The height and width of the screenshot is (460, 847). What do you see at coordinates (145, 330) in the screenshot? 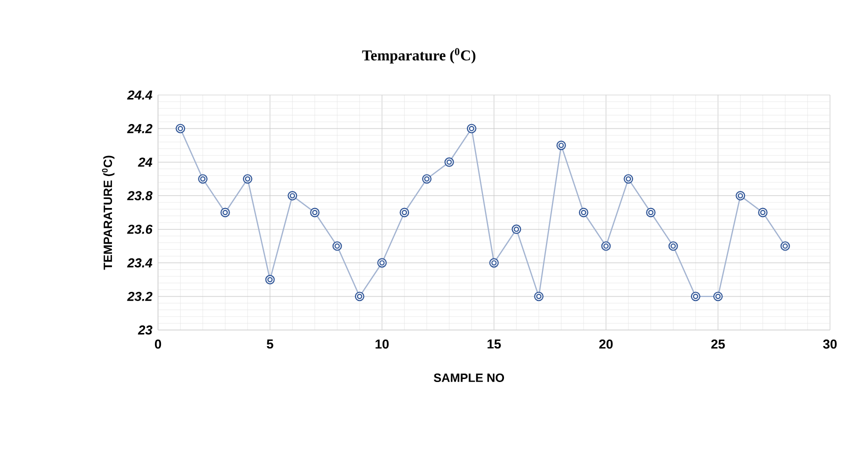
I see `y-tick-label: 23` at bounding box center [145, 330].